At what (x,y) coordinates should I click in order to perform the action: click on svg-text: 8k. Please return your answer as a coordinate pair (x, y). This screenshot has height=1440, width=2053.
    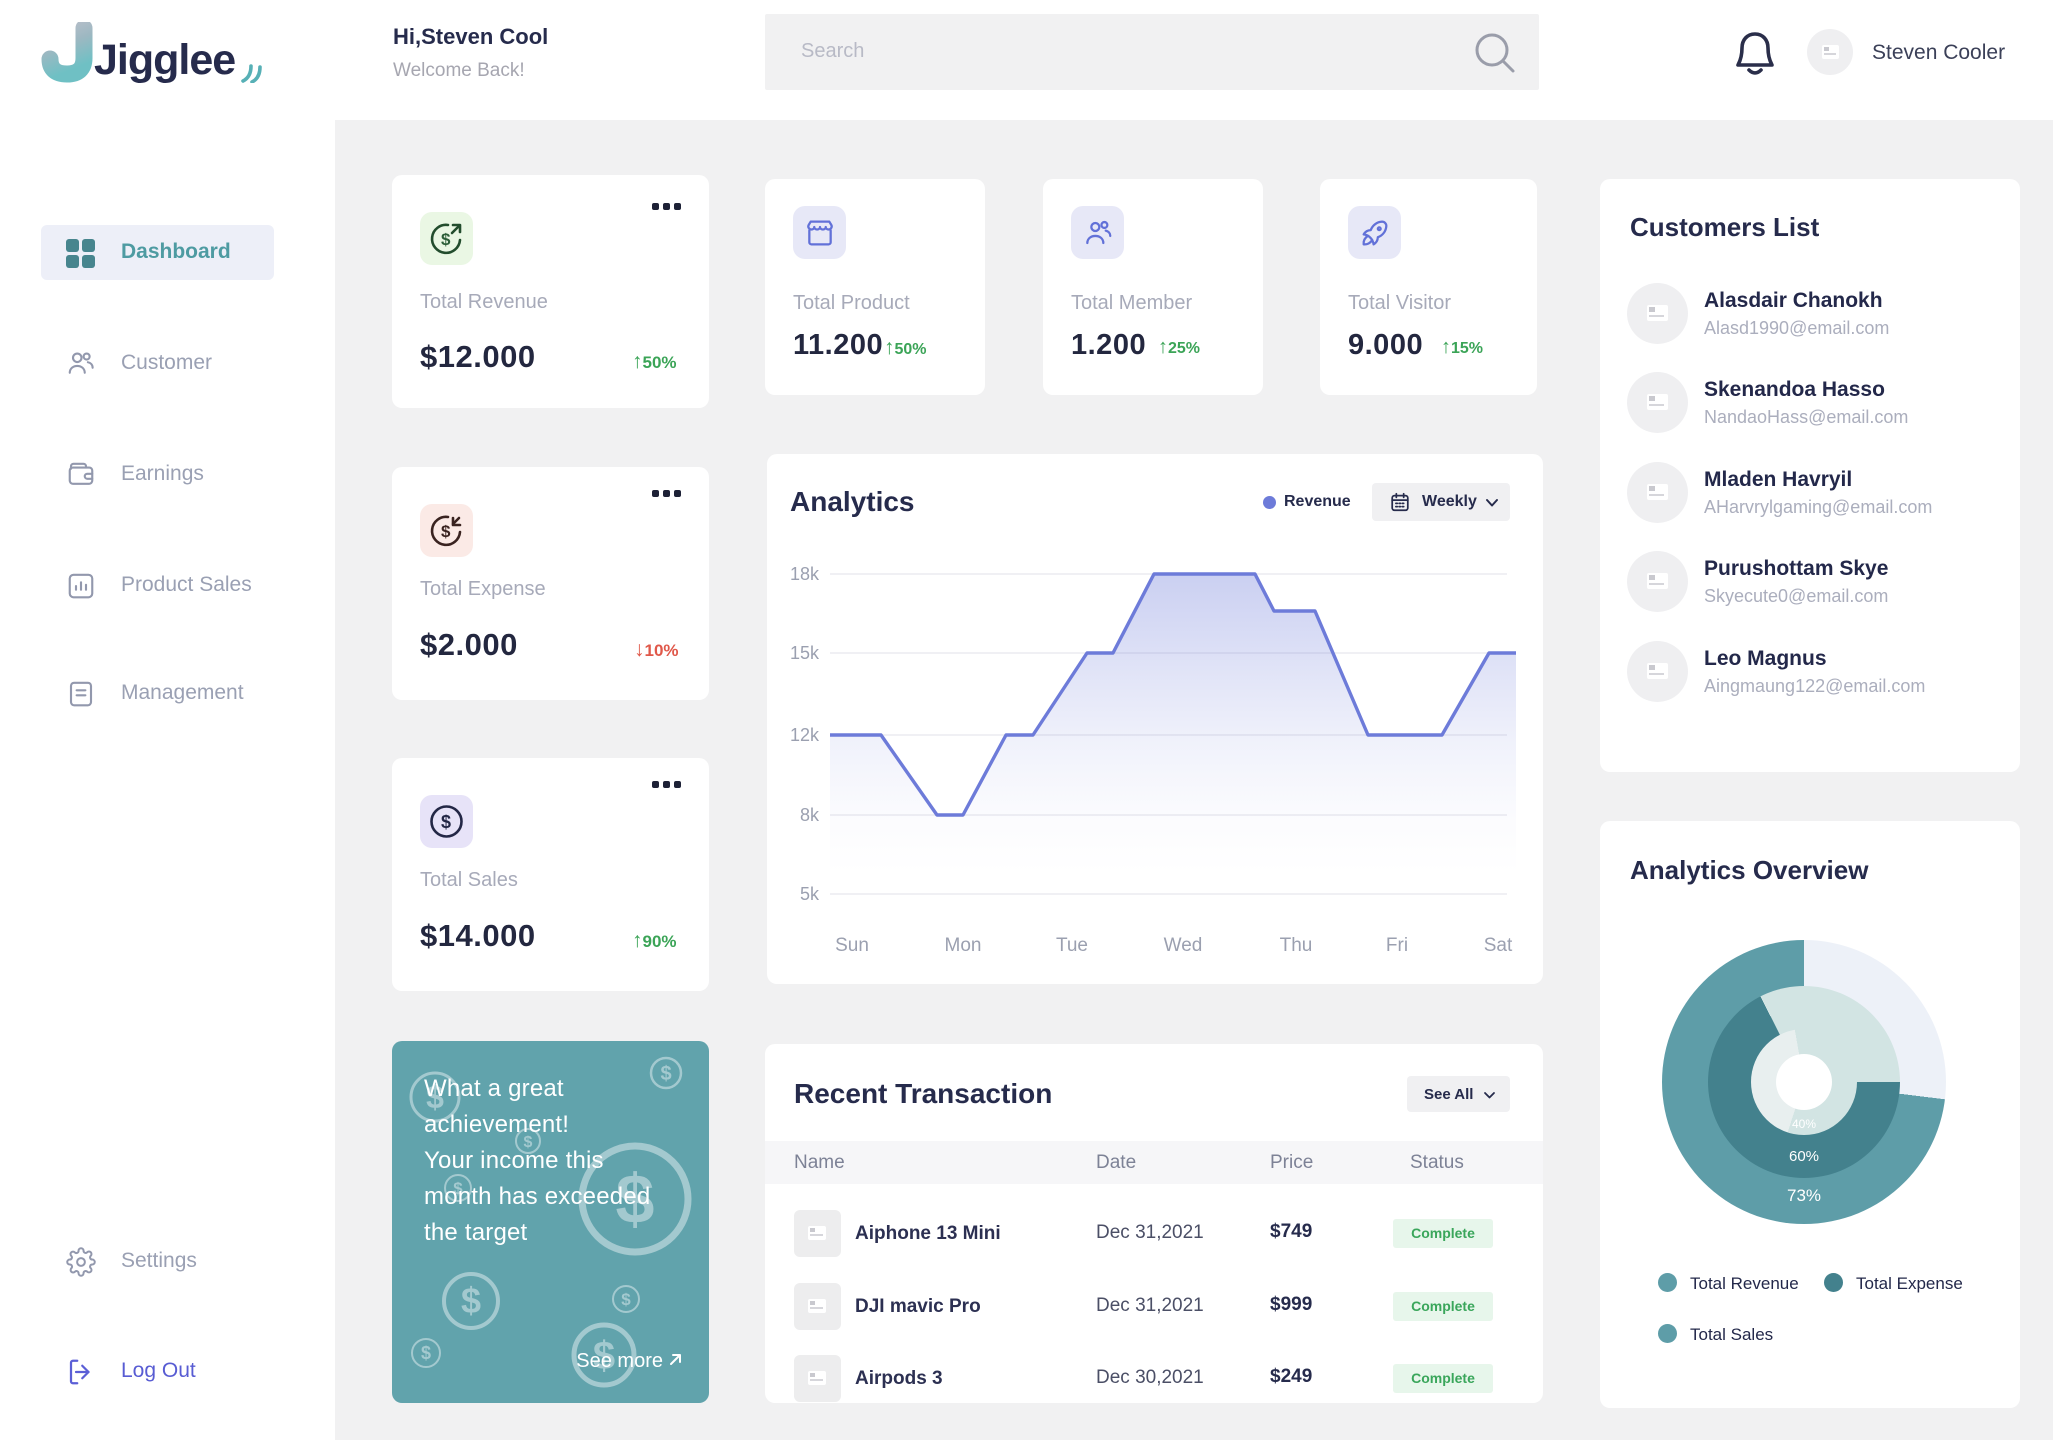
    Looking at the image, I should click on (810, 815).